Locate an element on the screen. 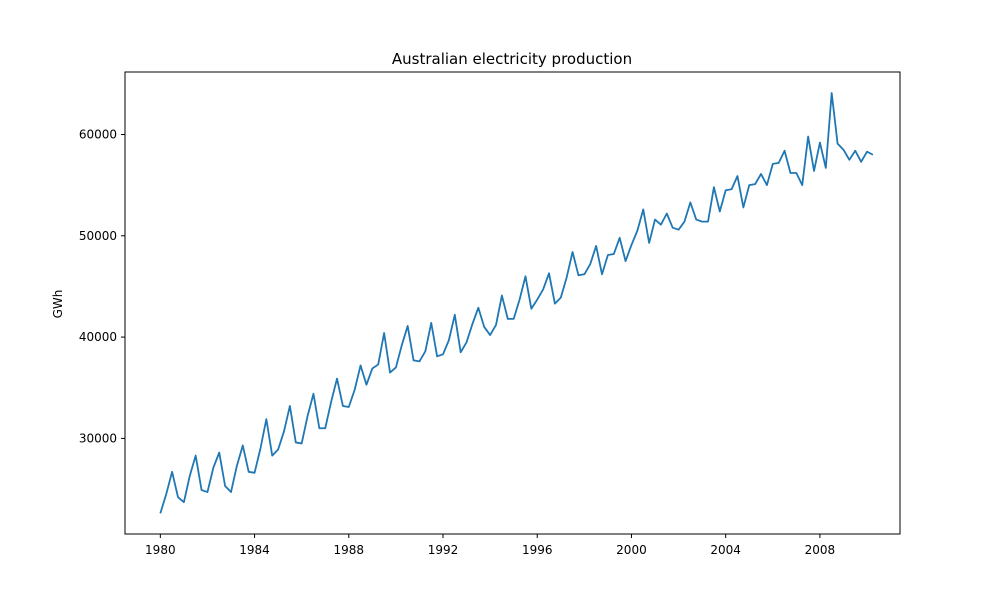 The height and width of the screenshot is (600, 1000). x-tick-label: 1992 is located at coordinates (443, 550).